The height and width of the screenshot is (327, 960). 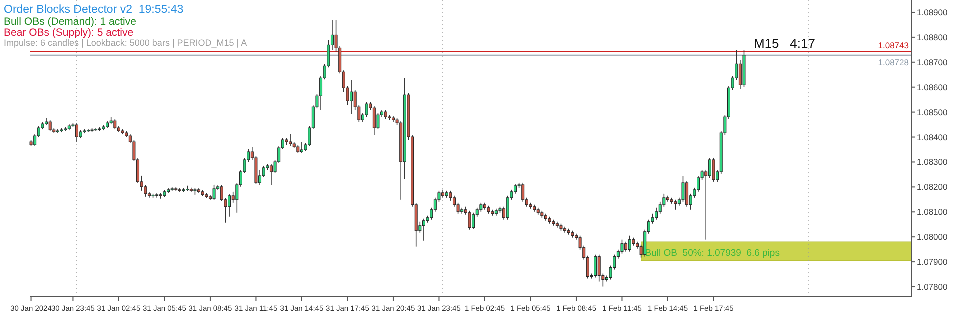 I want to click on y-tick-label: 1.07800, so click(x=932, y=287).